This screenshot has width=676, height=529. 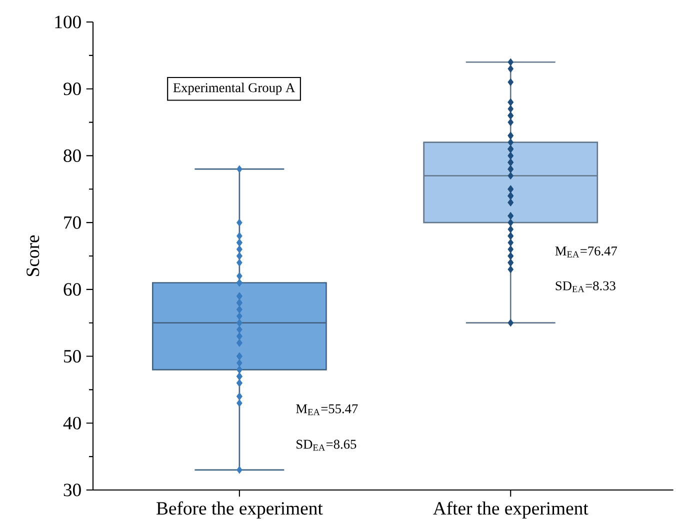 I want to click on annotation: SD$_{EA}$=8.65, so click(x=326, y=445).